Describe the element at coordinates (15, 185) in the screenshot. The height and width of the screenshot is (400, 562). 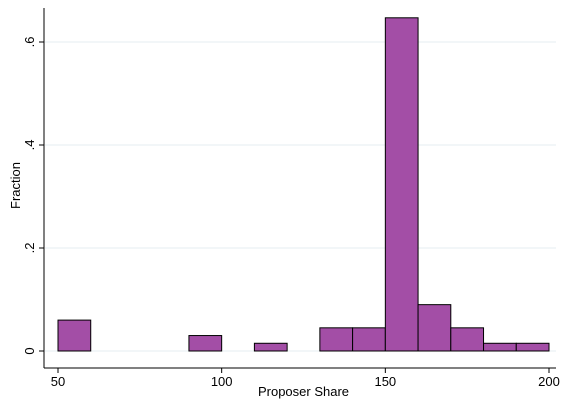
I see `y-axis-title: Fraction` at that location.